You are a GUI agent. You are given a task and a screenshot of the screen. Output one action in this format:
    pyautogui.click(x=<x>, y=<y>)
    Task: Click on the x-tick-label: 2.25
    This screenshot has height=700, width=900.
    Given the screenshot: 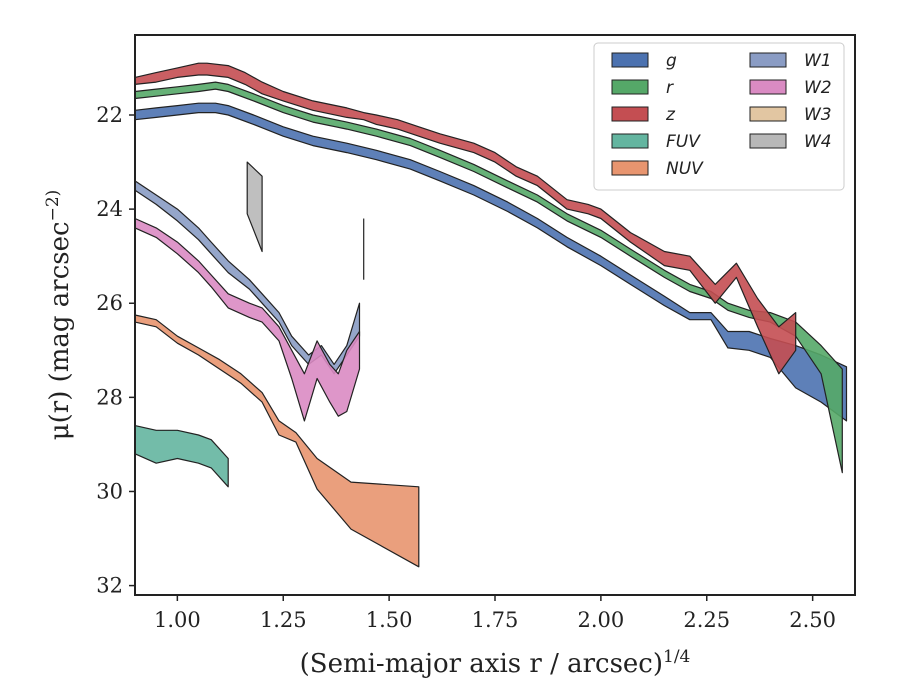 What is the action you would take?
    pyautogui.click(x=706, y=620)
    